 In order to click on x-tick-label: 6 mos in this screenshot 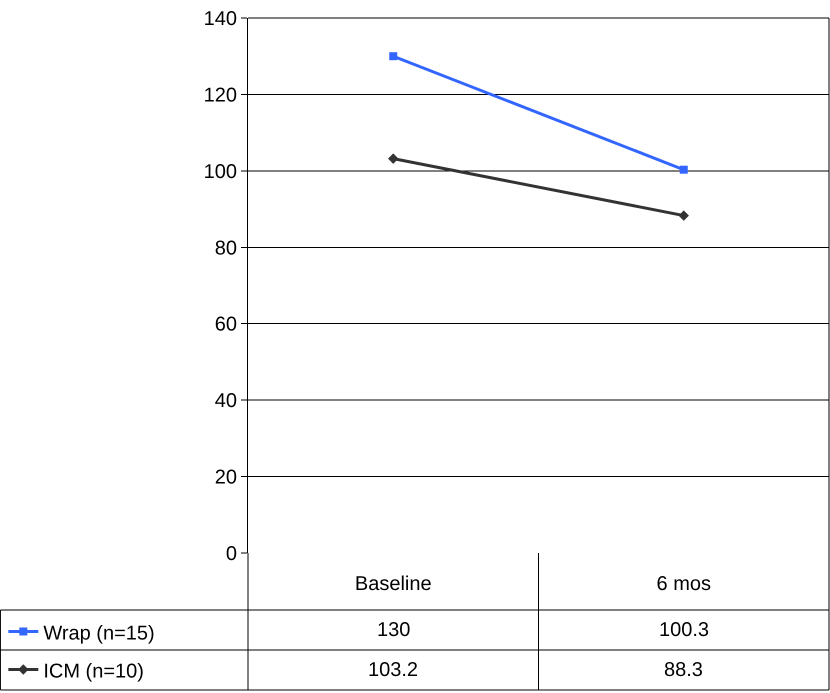, I will do `click(683, 584)`.